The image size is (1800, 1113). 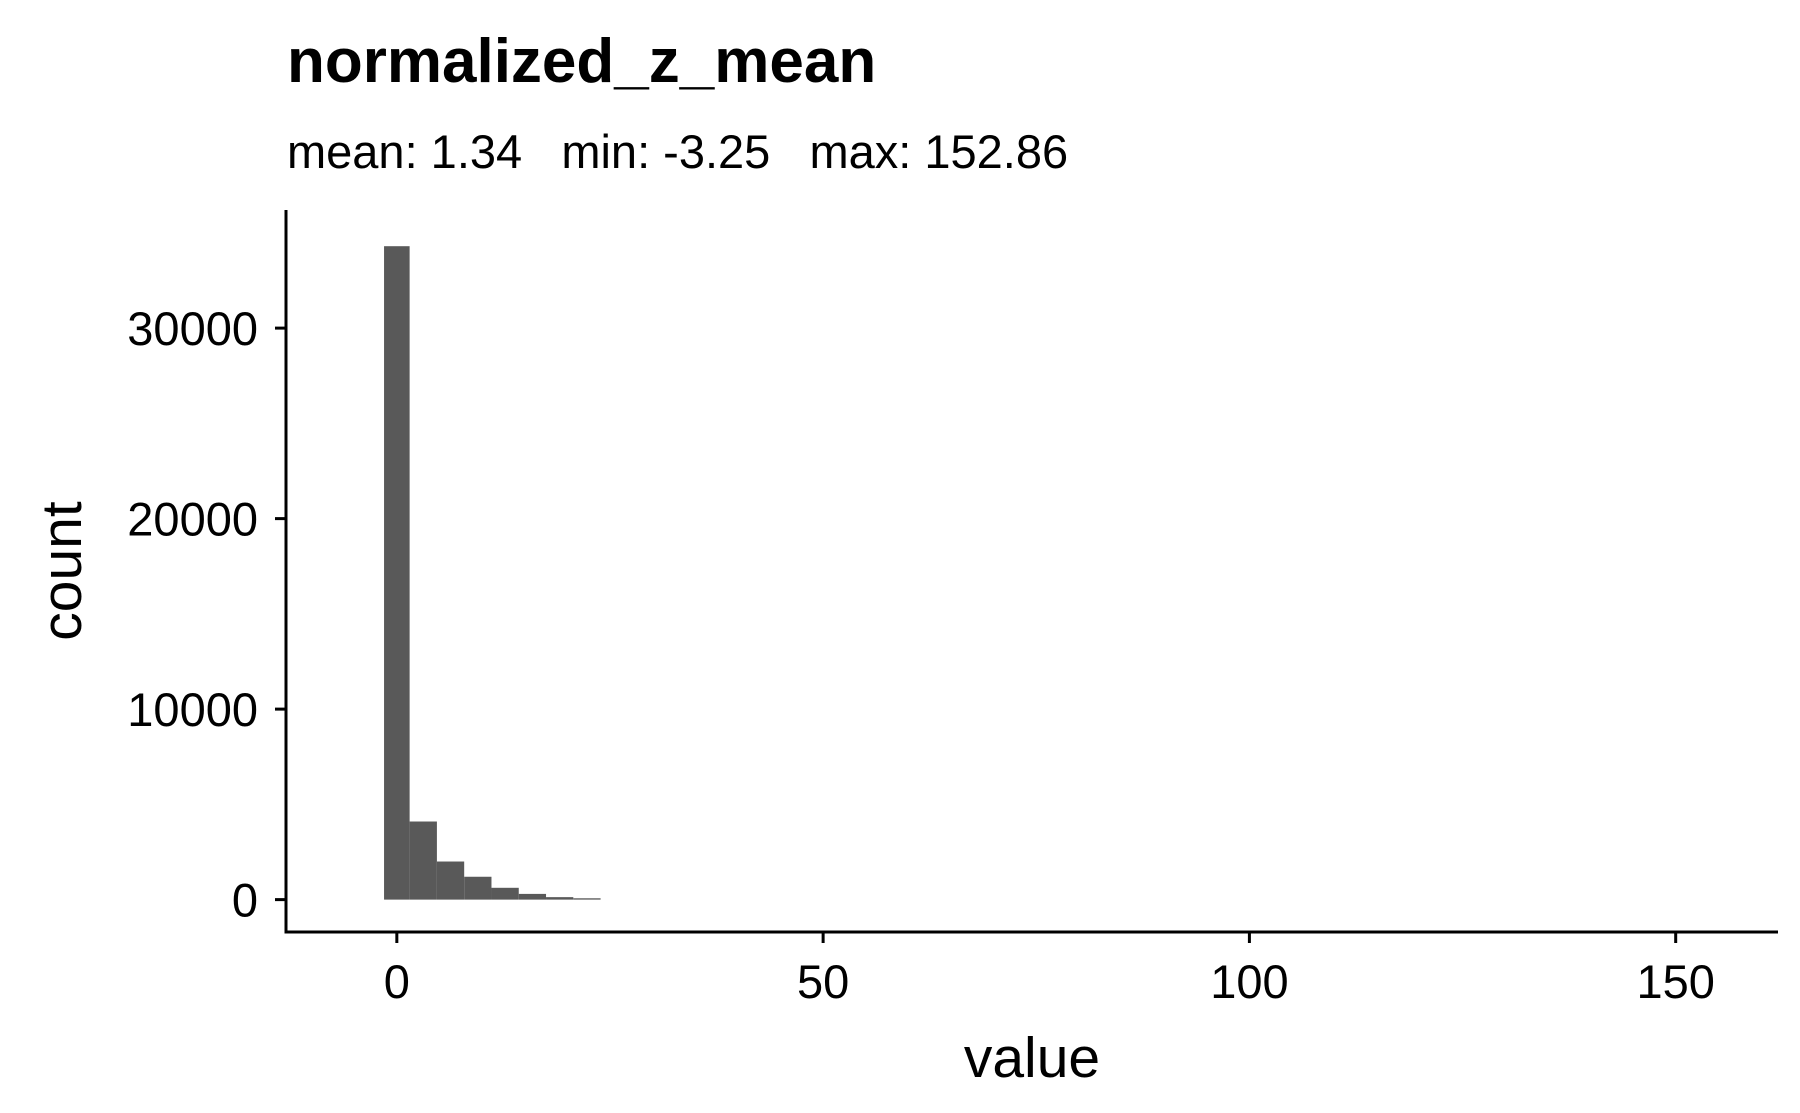 What do you see at coordinates (1249, 981) in the screenshot?
I see `x-tick-label: 100` at bounding box center [1249, 981].